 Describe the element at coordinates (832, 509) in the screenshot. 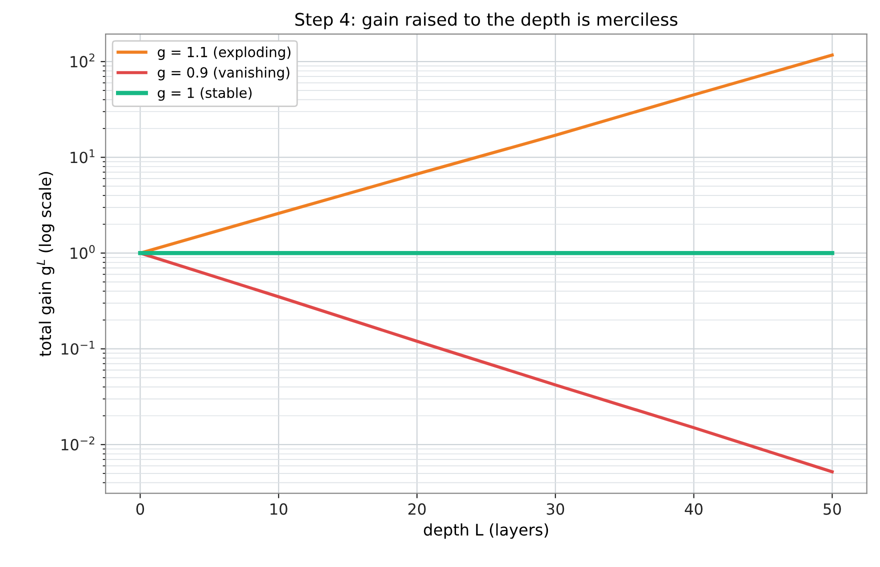

I see `x-tick-label: 50` at that location.